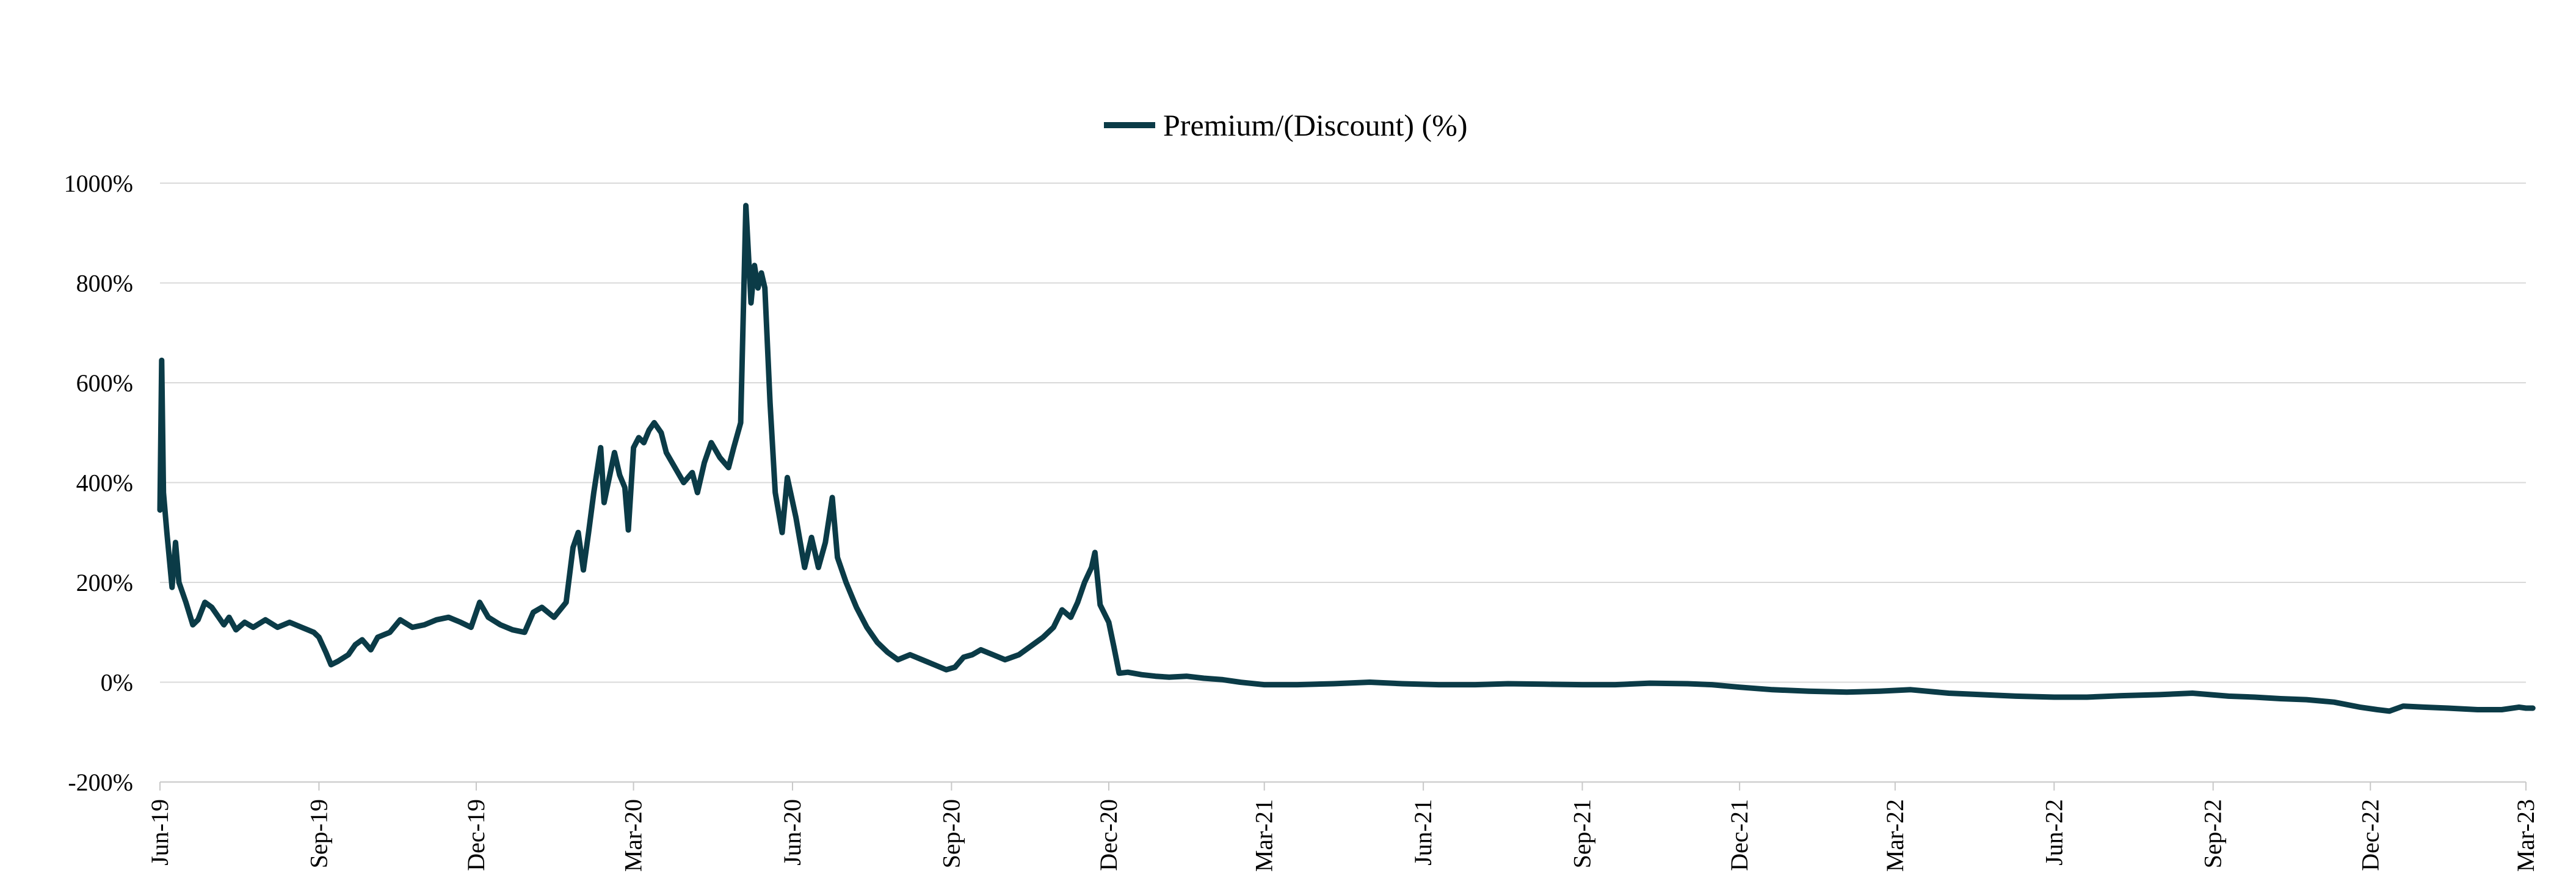 Image resolution: width=2576 pixels, height=887 pixels. Describe the element at coordinates (792, 832) in the screenshot. I see `x-tick-label: Jun-20` at that location.